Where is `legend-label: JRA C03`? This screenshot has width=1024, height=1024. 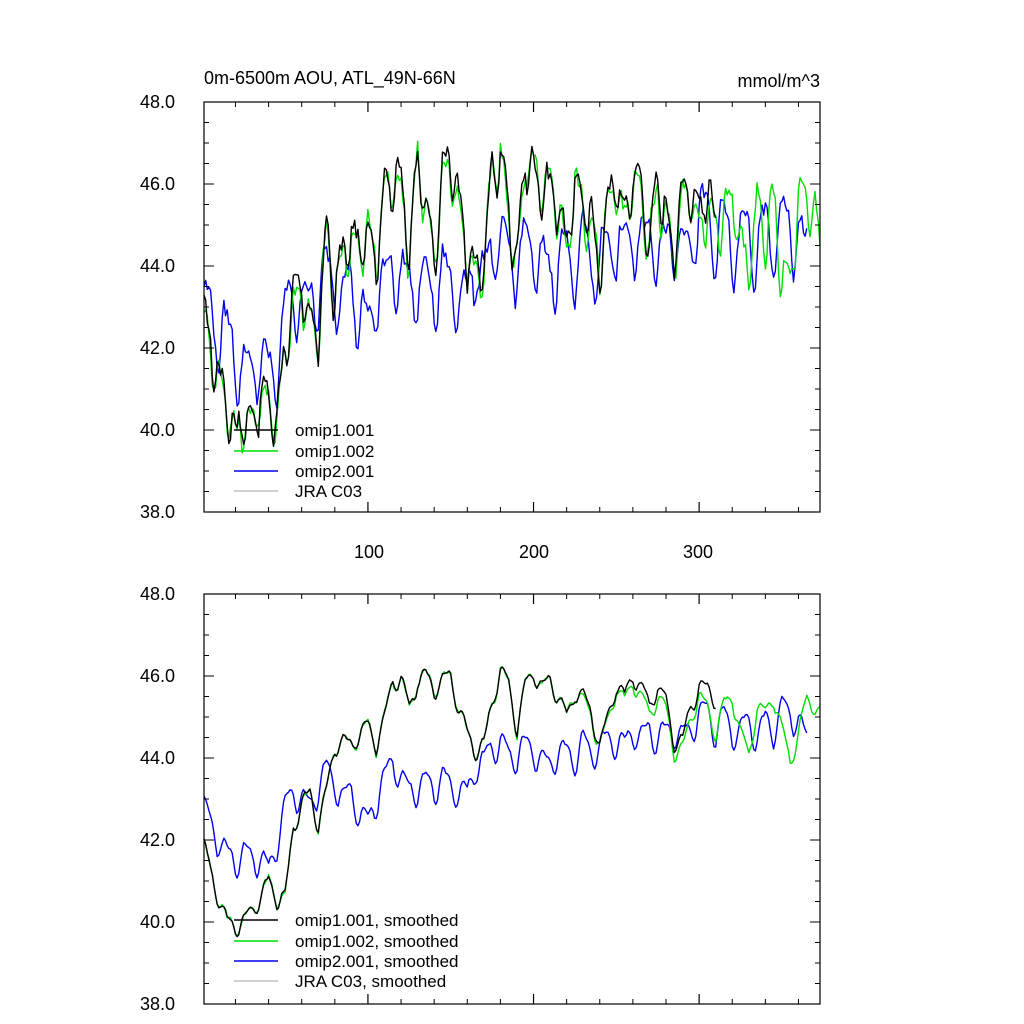
legend-label: JRA C03 is located at coordinates (328, 491).